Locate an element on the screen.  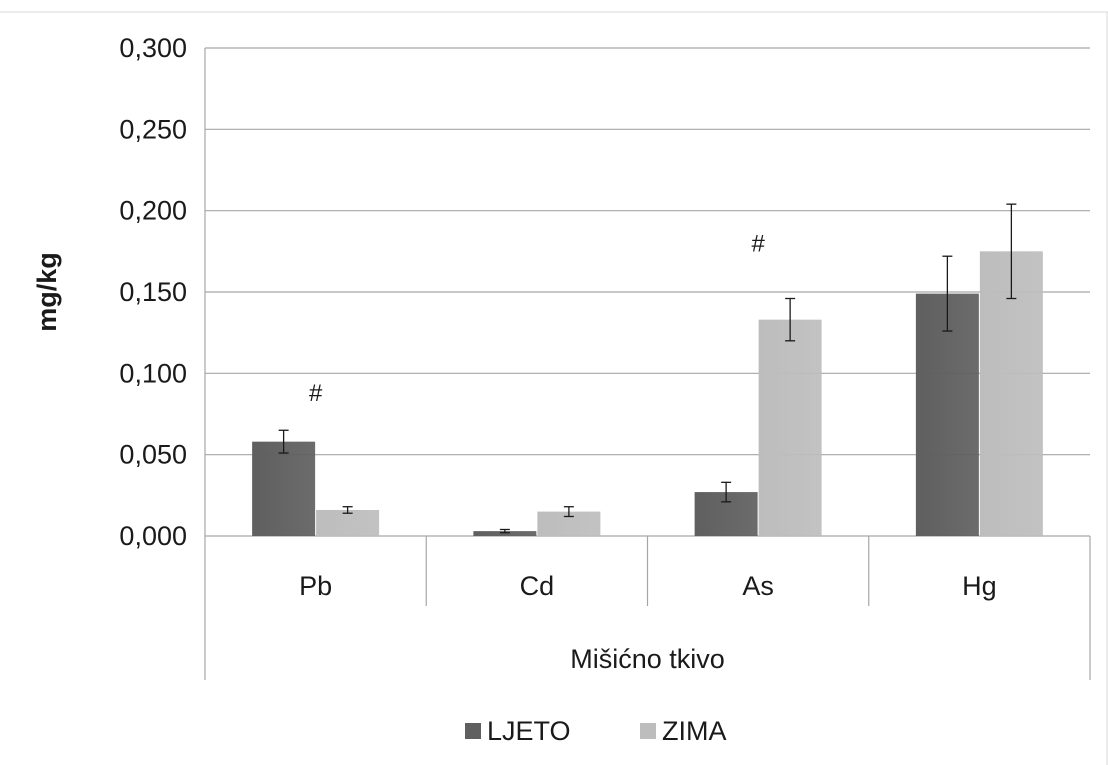
x-tick-label-hg: Hg is located at coordinates (979, 586).